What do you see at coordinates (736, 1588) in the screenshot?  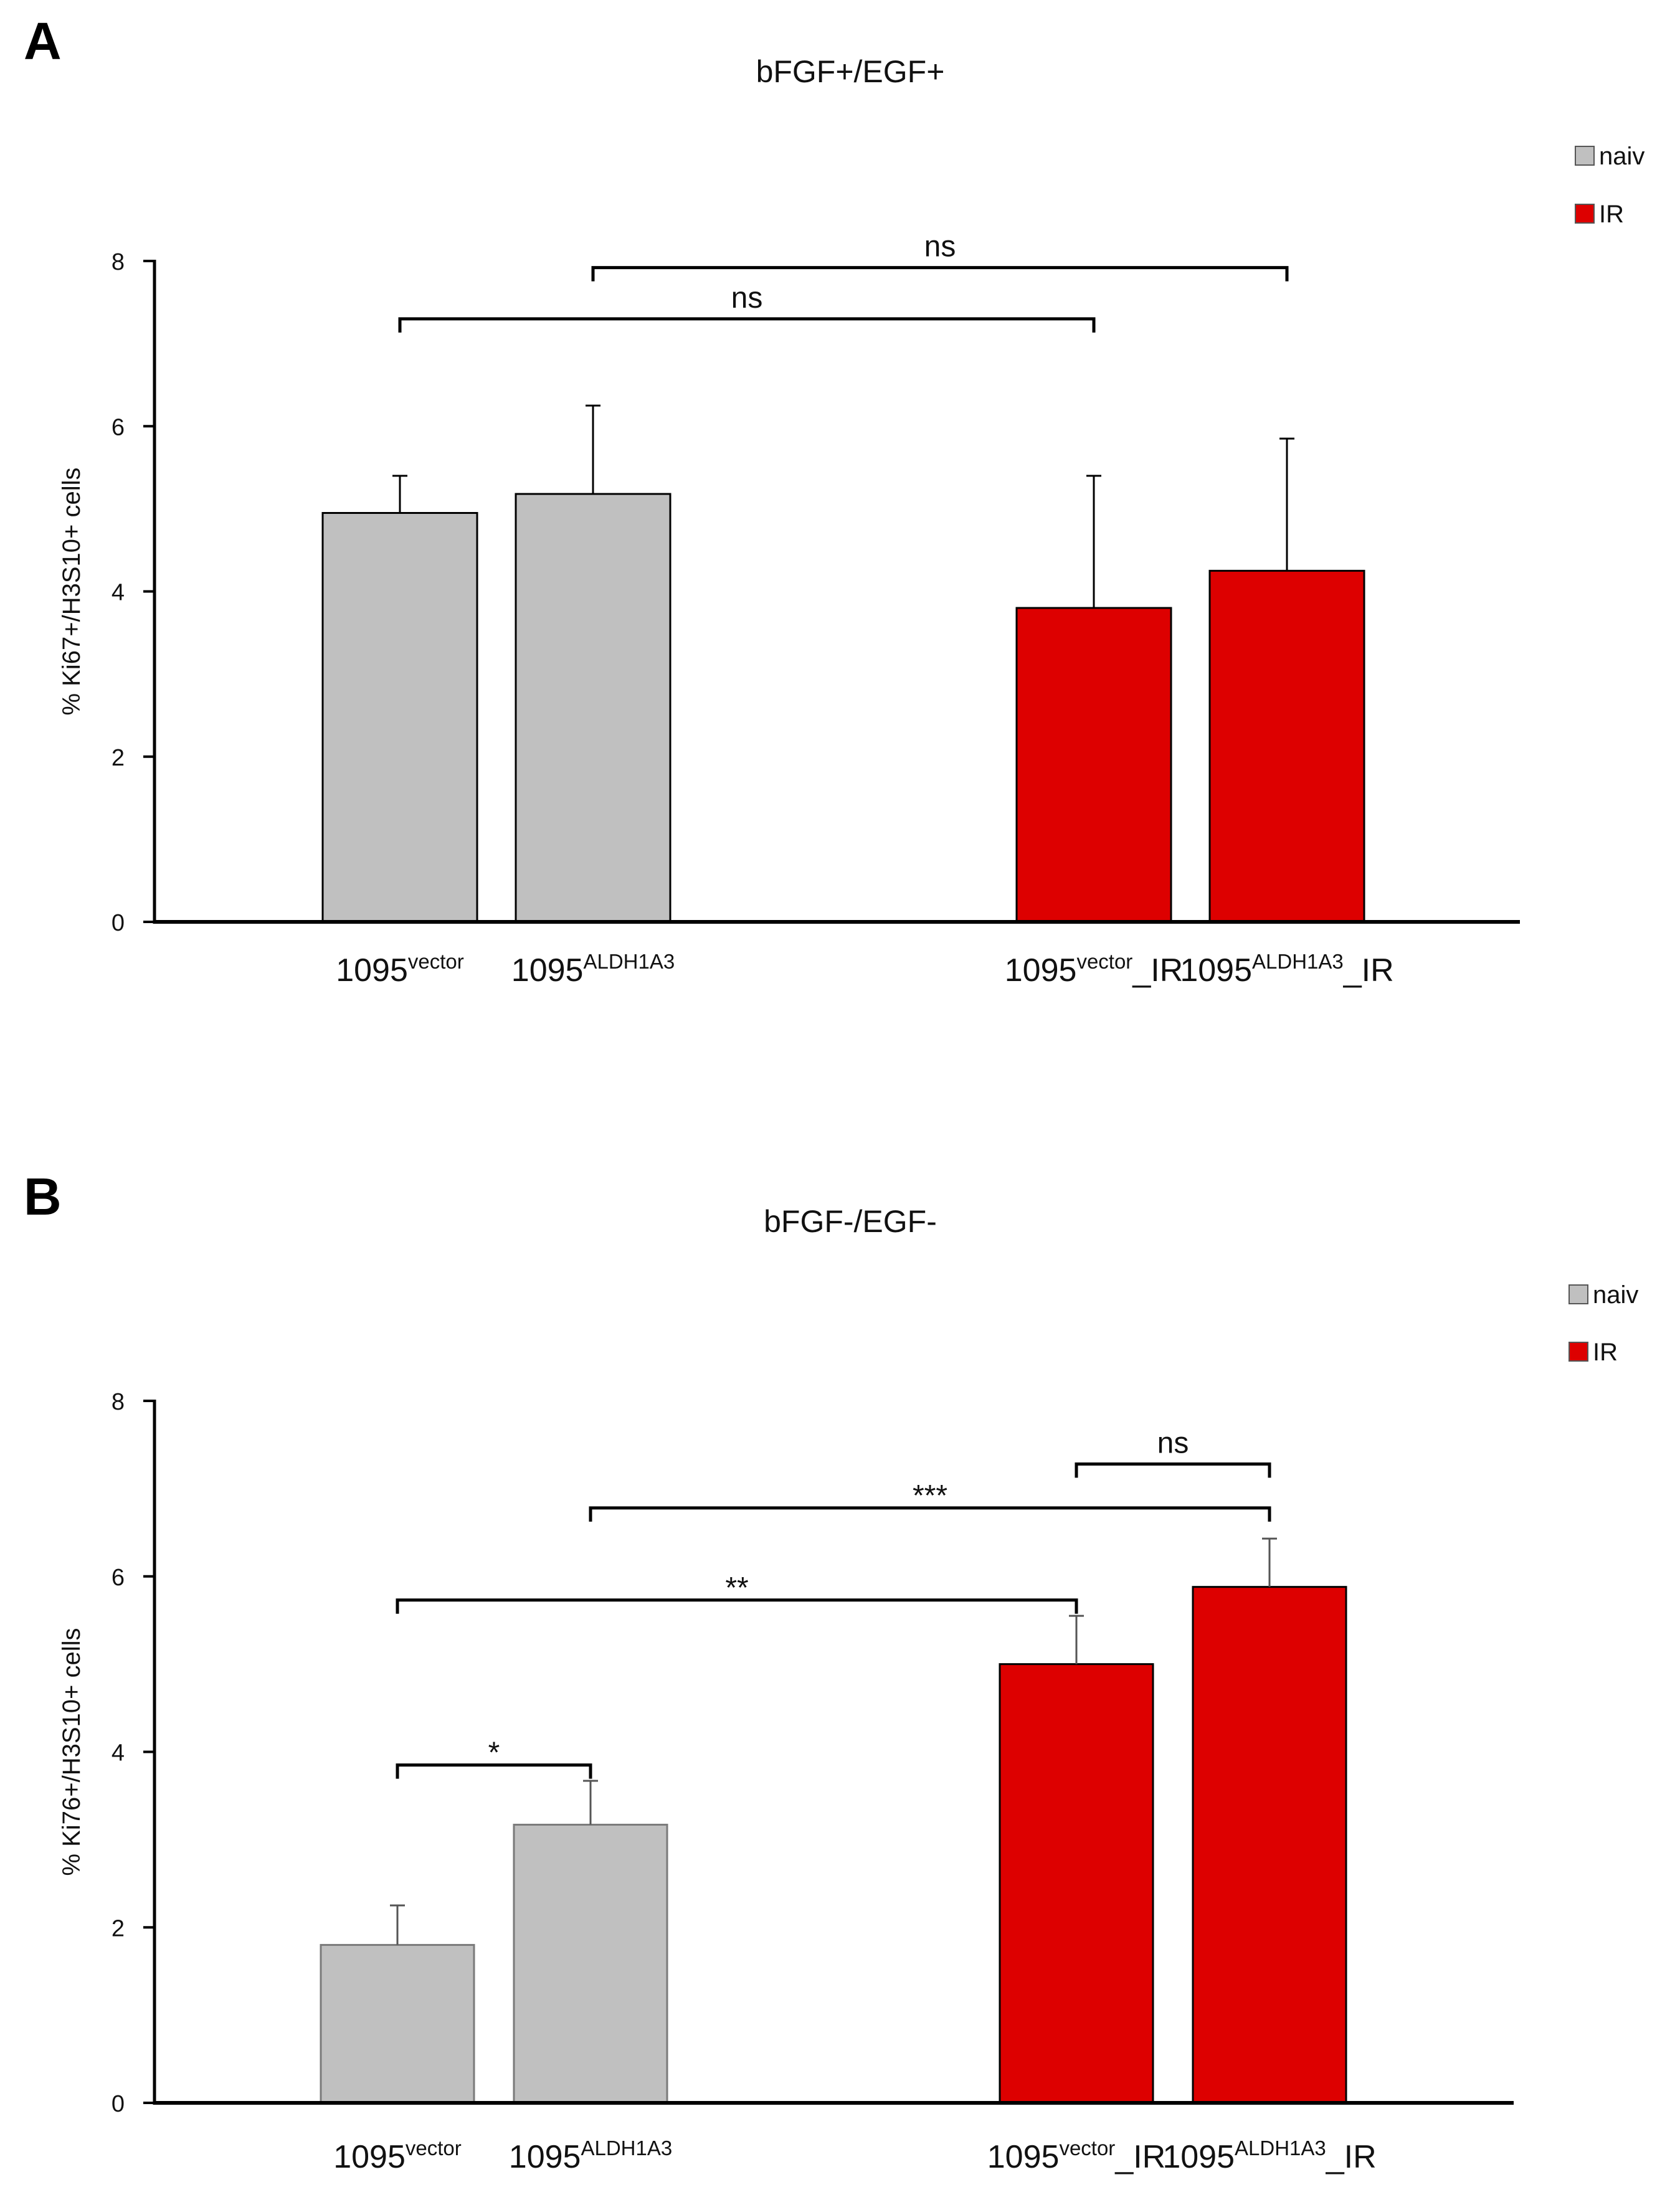 I see `significance-label: **` at bounding box center [736, 1588].